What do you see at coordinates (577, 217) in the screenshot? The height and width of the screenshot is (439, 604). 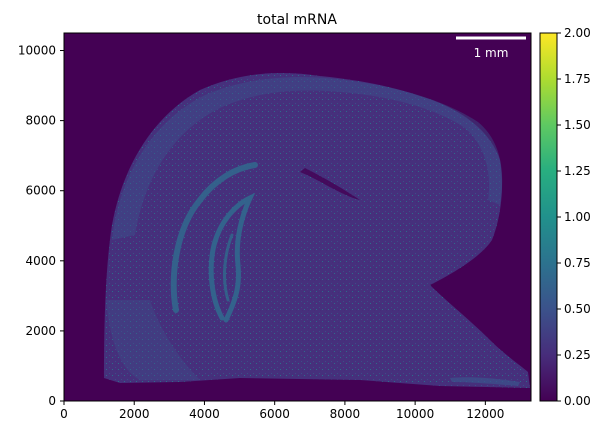 I see `colorbar-tick-label: 1.00` at bounding box center [577, 217].